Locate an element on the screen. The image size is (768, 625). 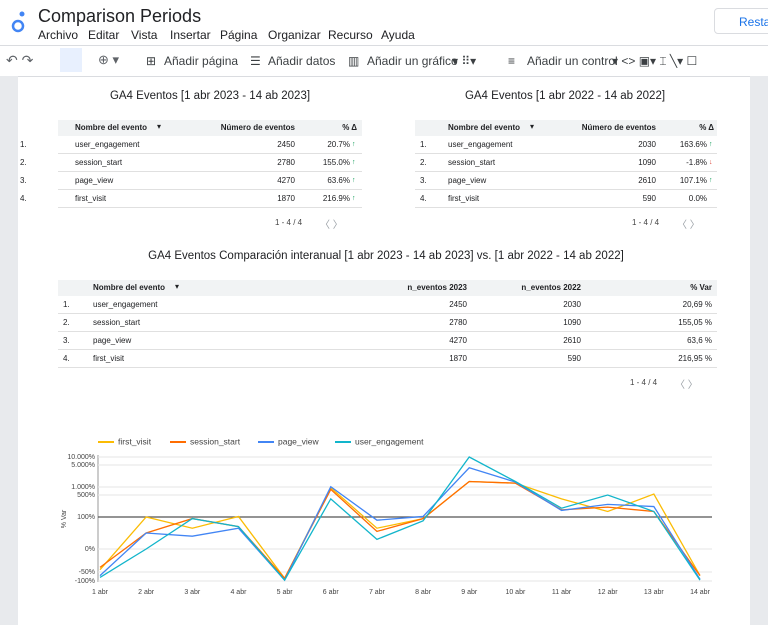
table-cell: -1.8% is located at coordinates (696, 162).